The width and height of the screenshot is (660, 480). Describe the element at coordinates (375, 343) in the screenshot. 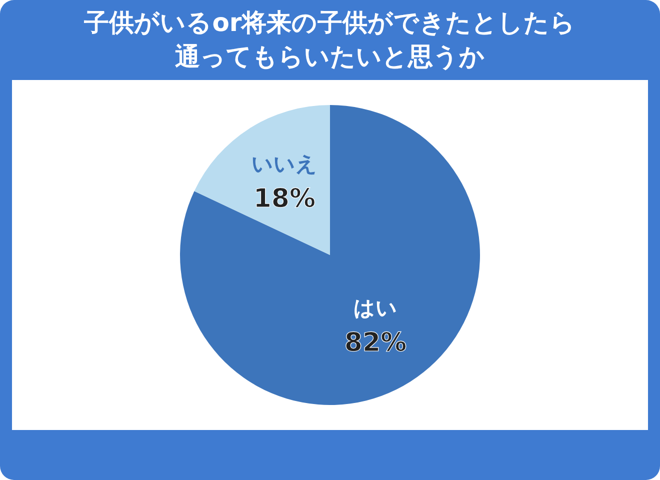

I see `data-label: 82%` at that location.